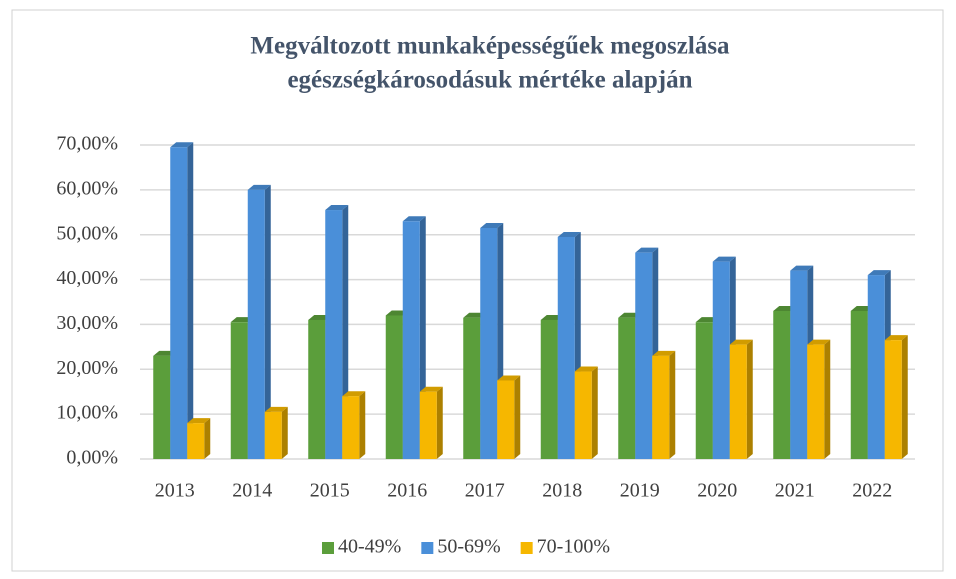  Describe the element at coordinates (562, 491) in the screenshot. I see `x-tick-label: 2018` at that location.